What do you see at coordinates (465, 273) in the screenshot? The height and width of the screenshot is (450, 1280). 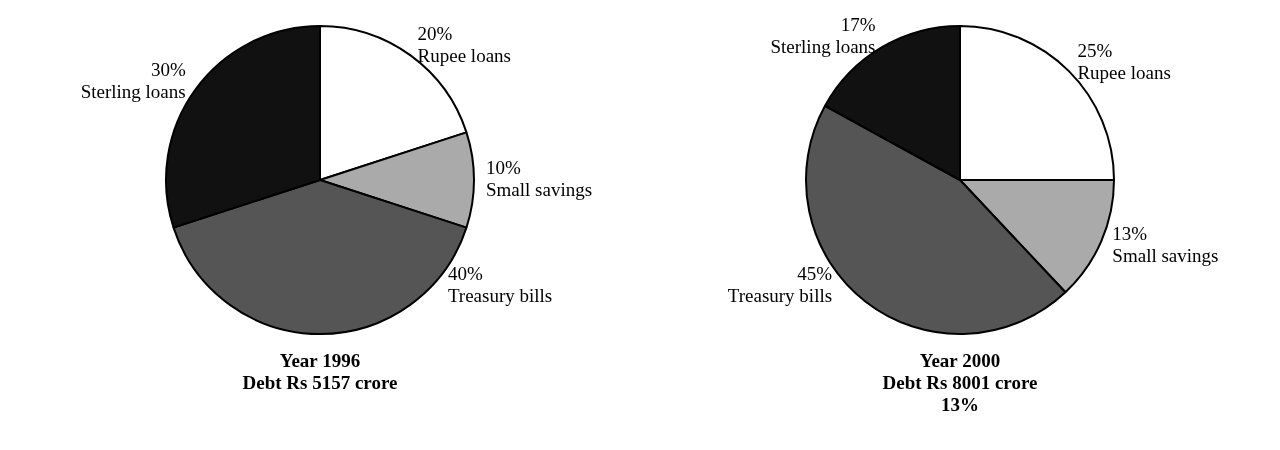 I see `data-label: 40%` at bounding box center [465, 273].